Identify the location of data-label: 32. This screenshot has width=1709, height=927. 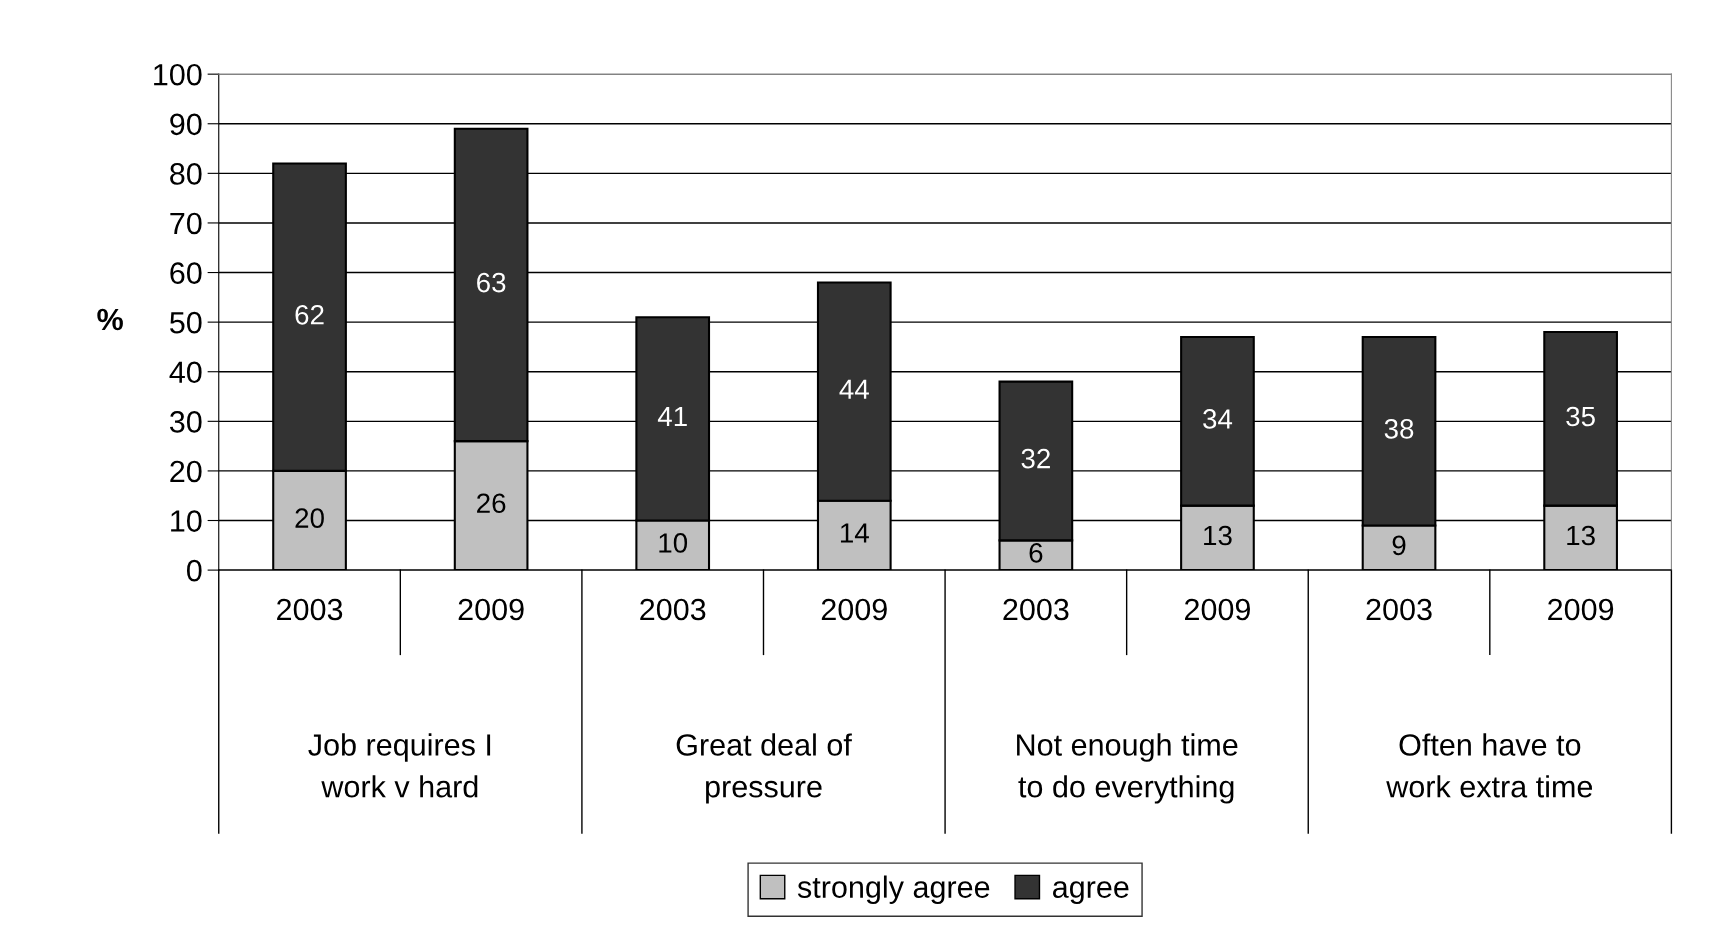
(1035, 458).